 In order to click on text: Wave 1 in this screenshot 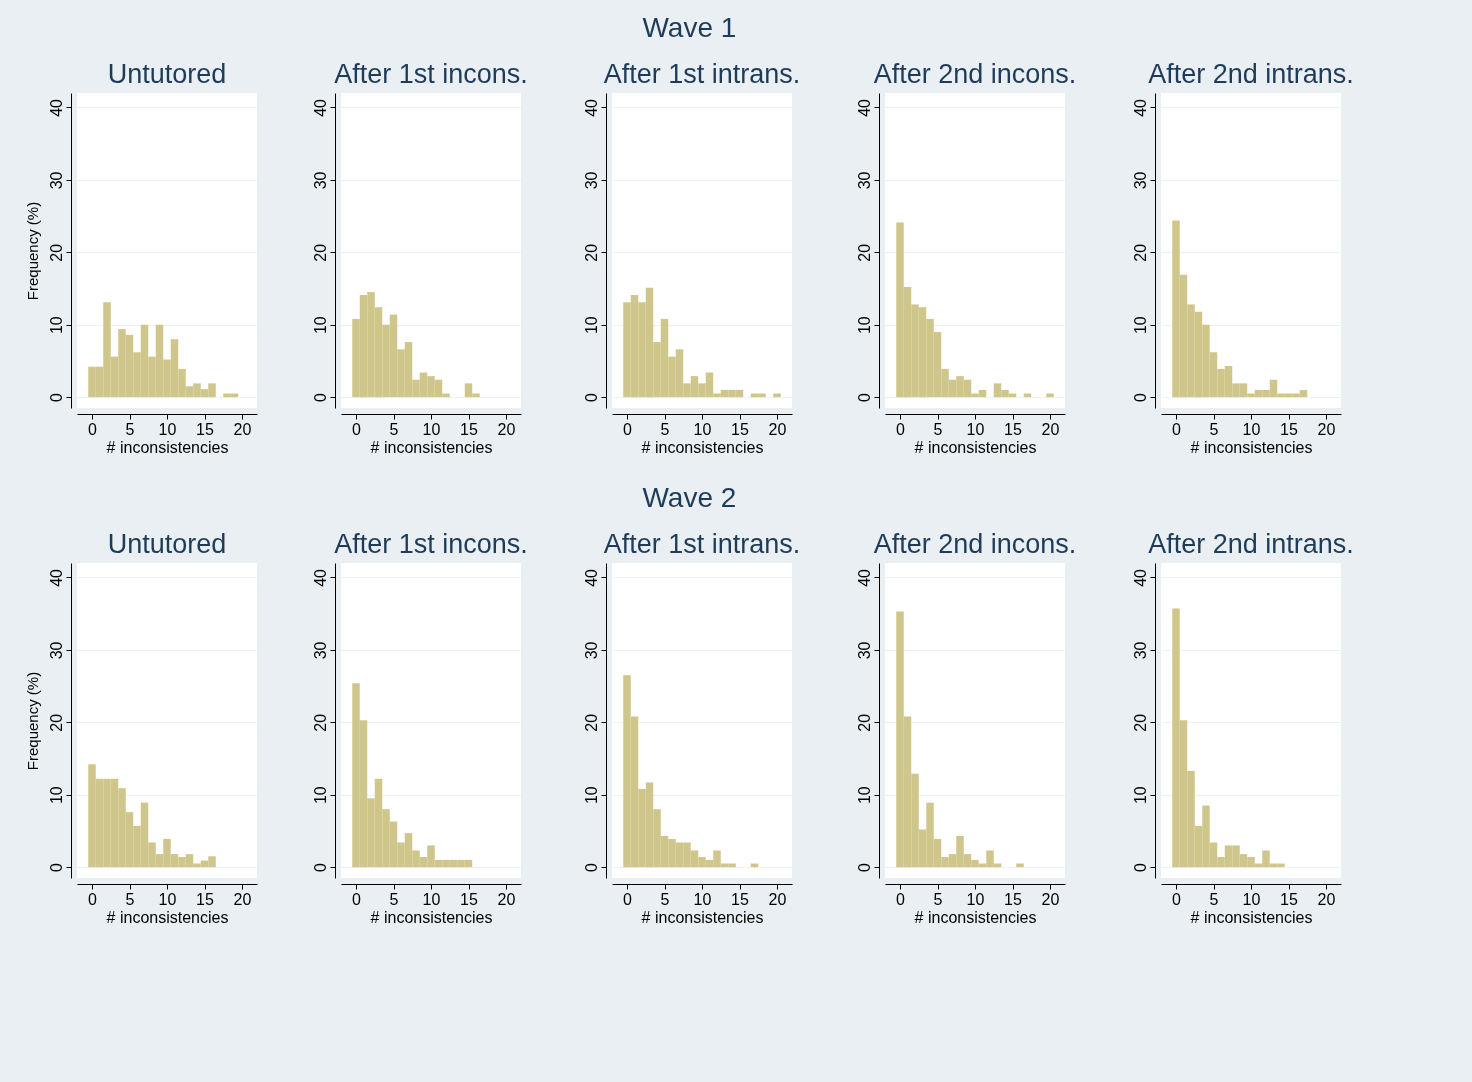, I will do `click(689, 27)`.